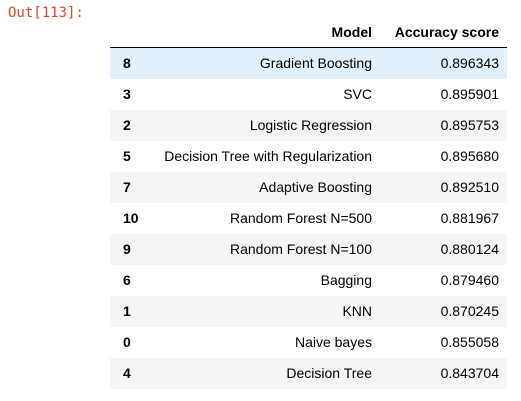 This screenshot has width=521, height=401. Describe the element at coordinates (268, 156) in the screenshot. I see `cell-model: Decision Tree with Regularization` at that location.